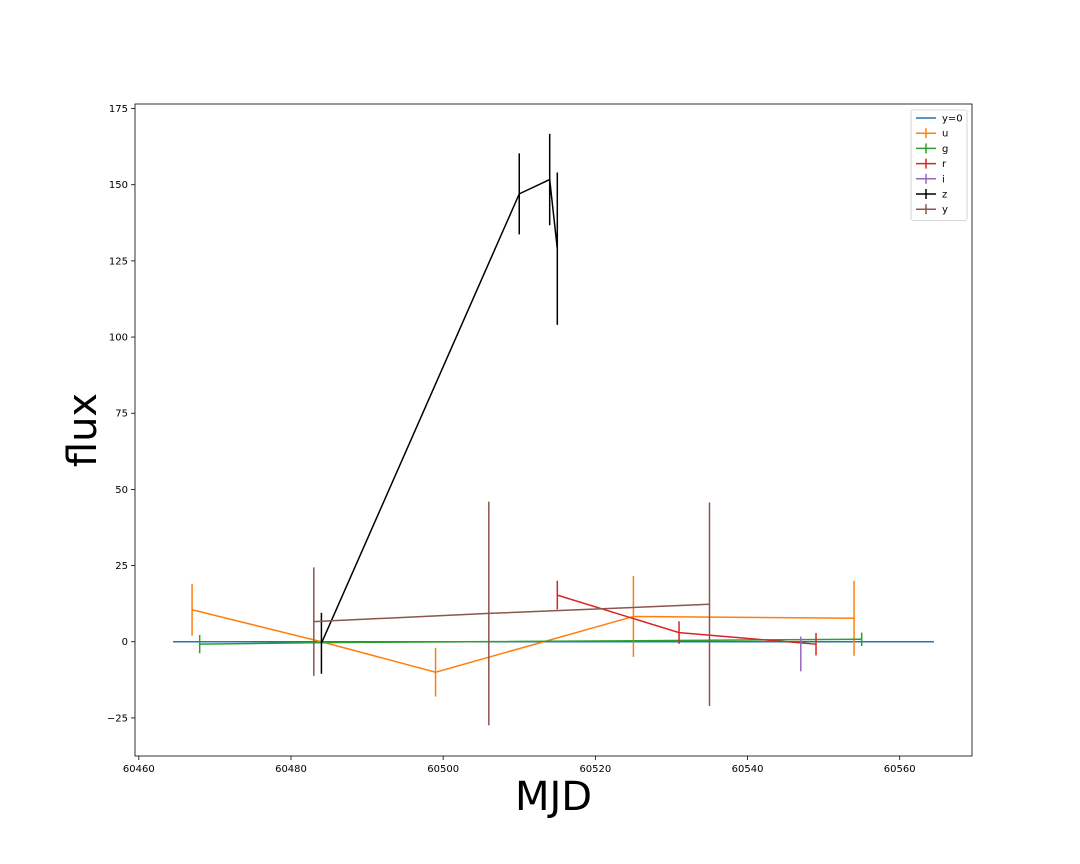 The width and height of the screenshot is (1080, 864). I want to click on legend-label: u, so click(945, 134).